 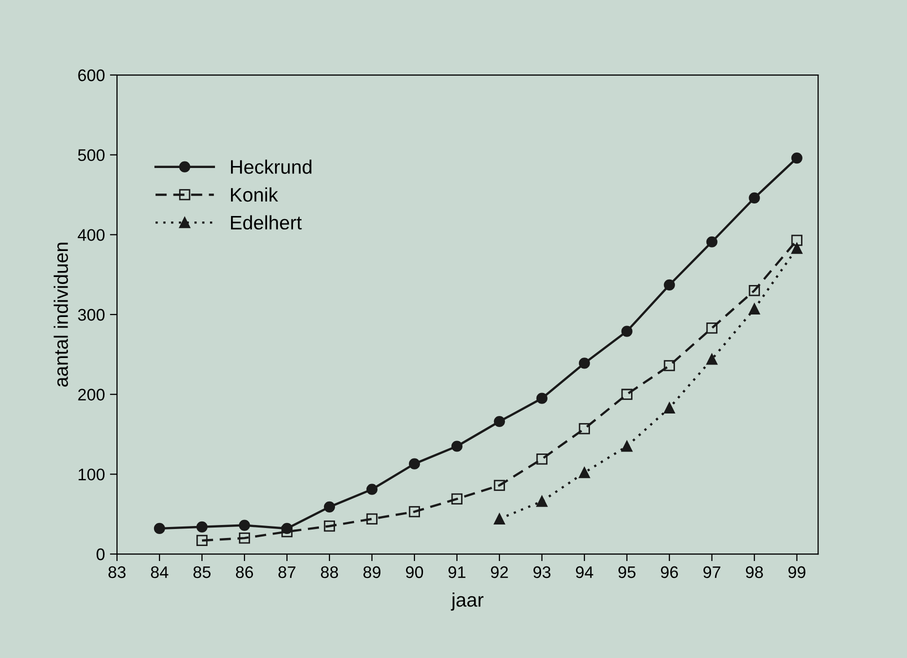 What do you see at coordinates (91, 314) in the screenshot?
I see `y-tick-label: 300` at bounding box center [91, 314].